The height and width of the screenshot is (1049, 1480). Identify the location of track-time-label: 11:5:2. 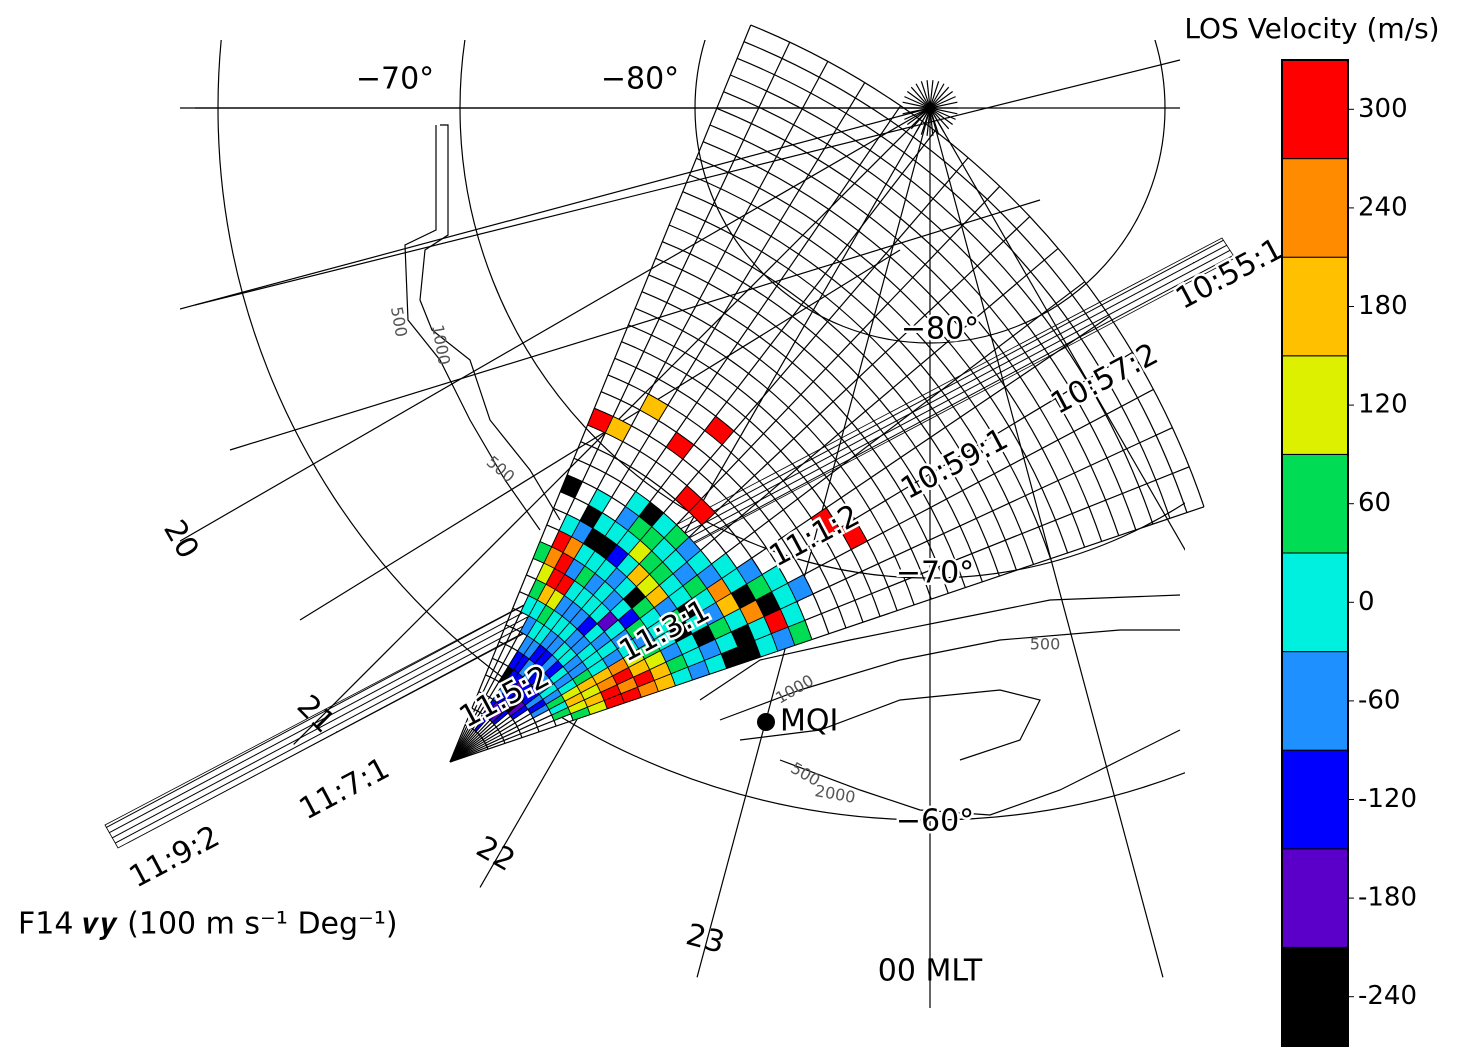
(505, 697).